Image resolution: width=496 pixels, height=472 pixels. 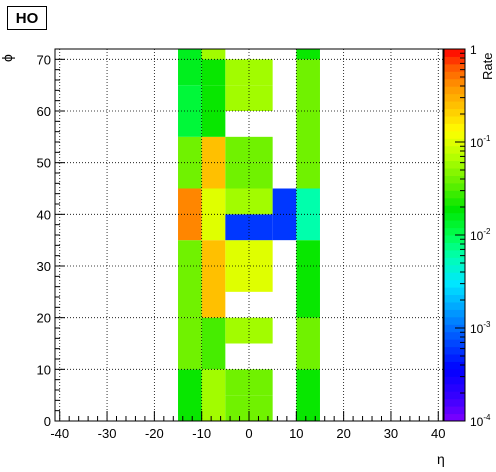 I want to click on x-tick-label: -10, so click(x=201, y=433).